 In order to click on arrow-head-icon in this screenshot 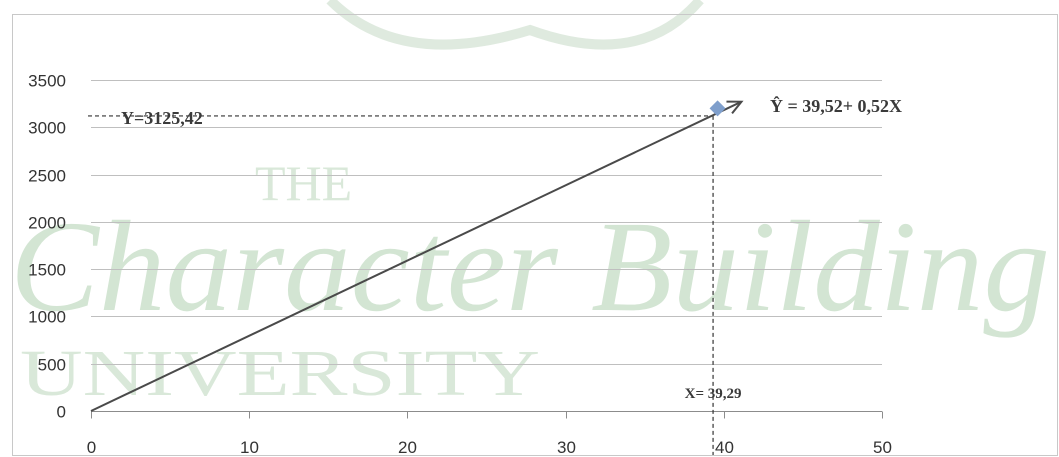, I will do `click(735, 107)`.